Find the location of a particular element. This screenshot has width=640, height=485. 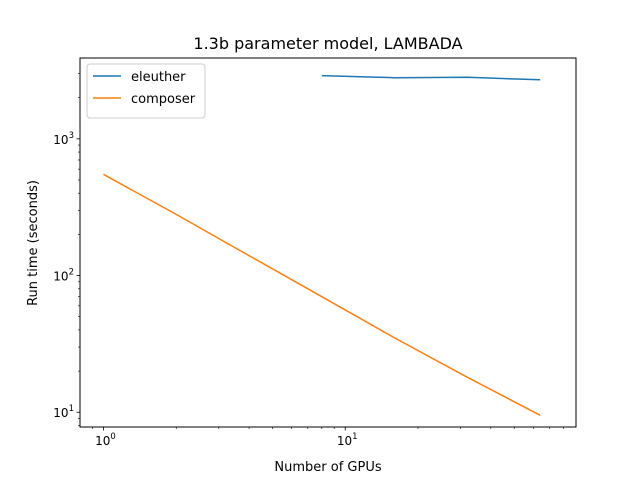

y-axis-label: Run time (seconds) is located at coordinates (33, 243).